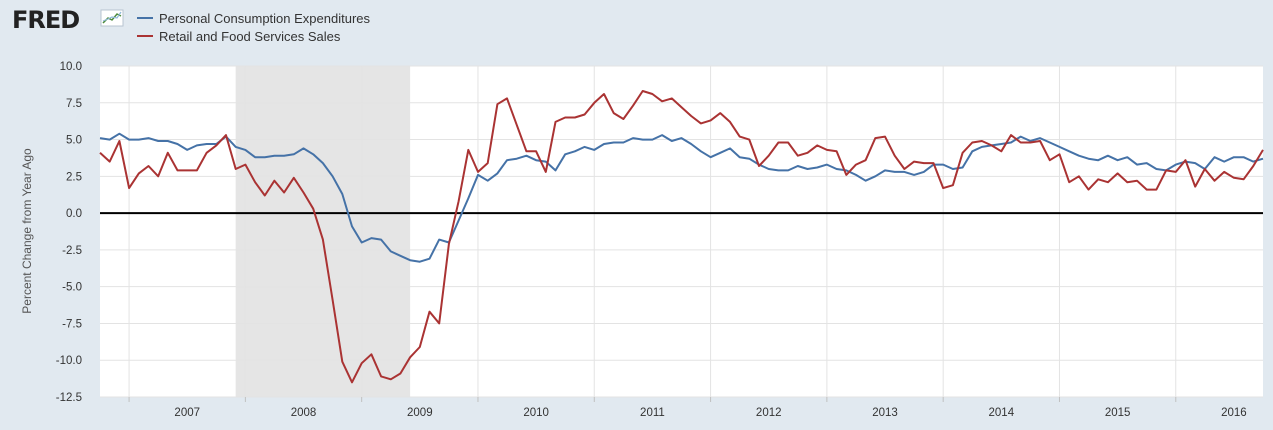 The width and height of the screenshot is (1273, 430). What do you see at coordinates (187, 413) in the screenshot?
I see `x-tick-label: 2007` at bounding box center [187, 413].